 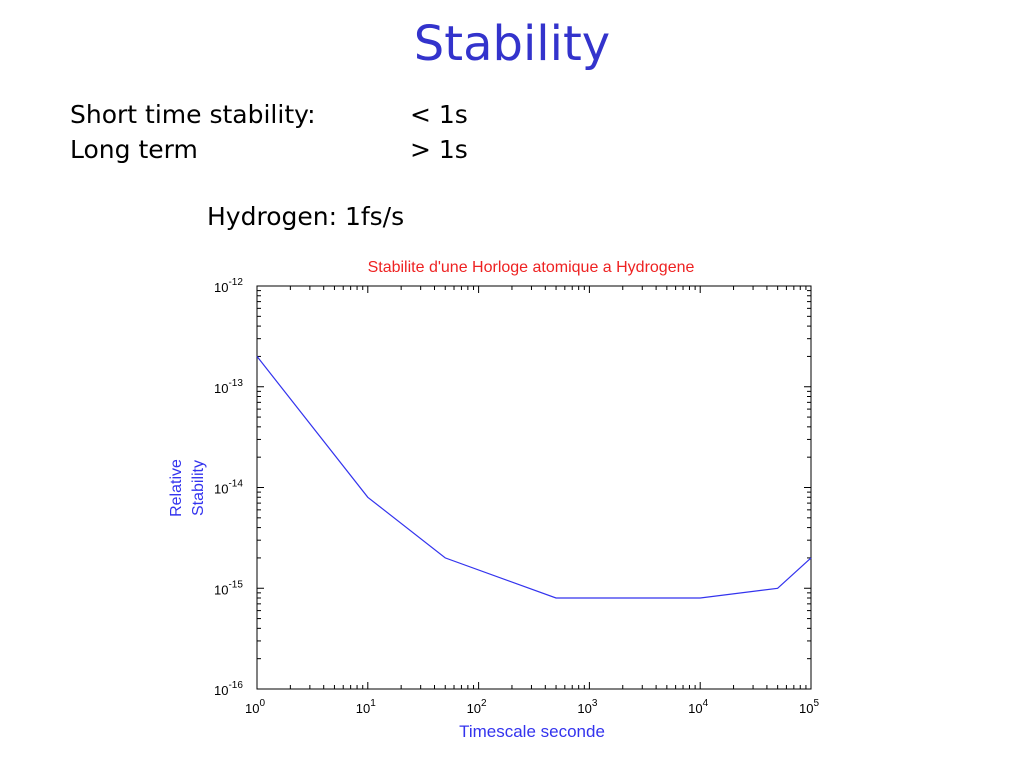 I want to click on y-tick-label: 10-15, so click(x=228, y=588).